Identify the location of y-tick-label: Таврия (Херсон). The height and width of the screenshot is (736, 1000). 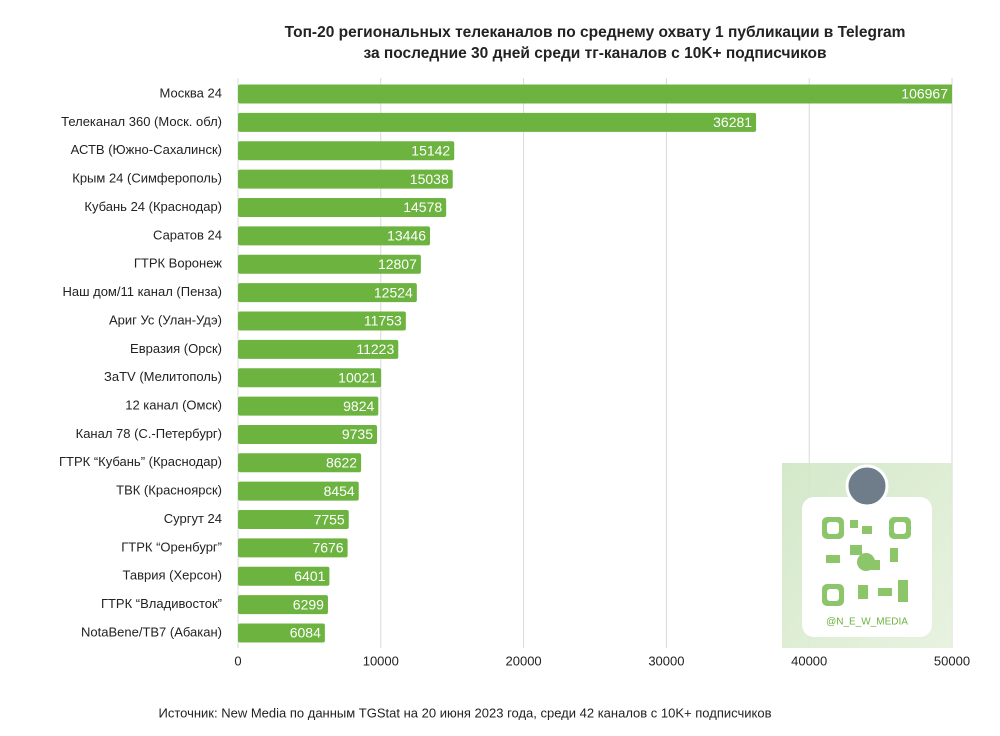
(172, 575).